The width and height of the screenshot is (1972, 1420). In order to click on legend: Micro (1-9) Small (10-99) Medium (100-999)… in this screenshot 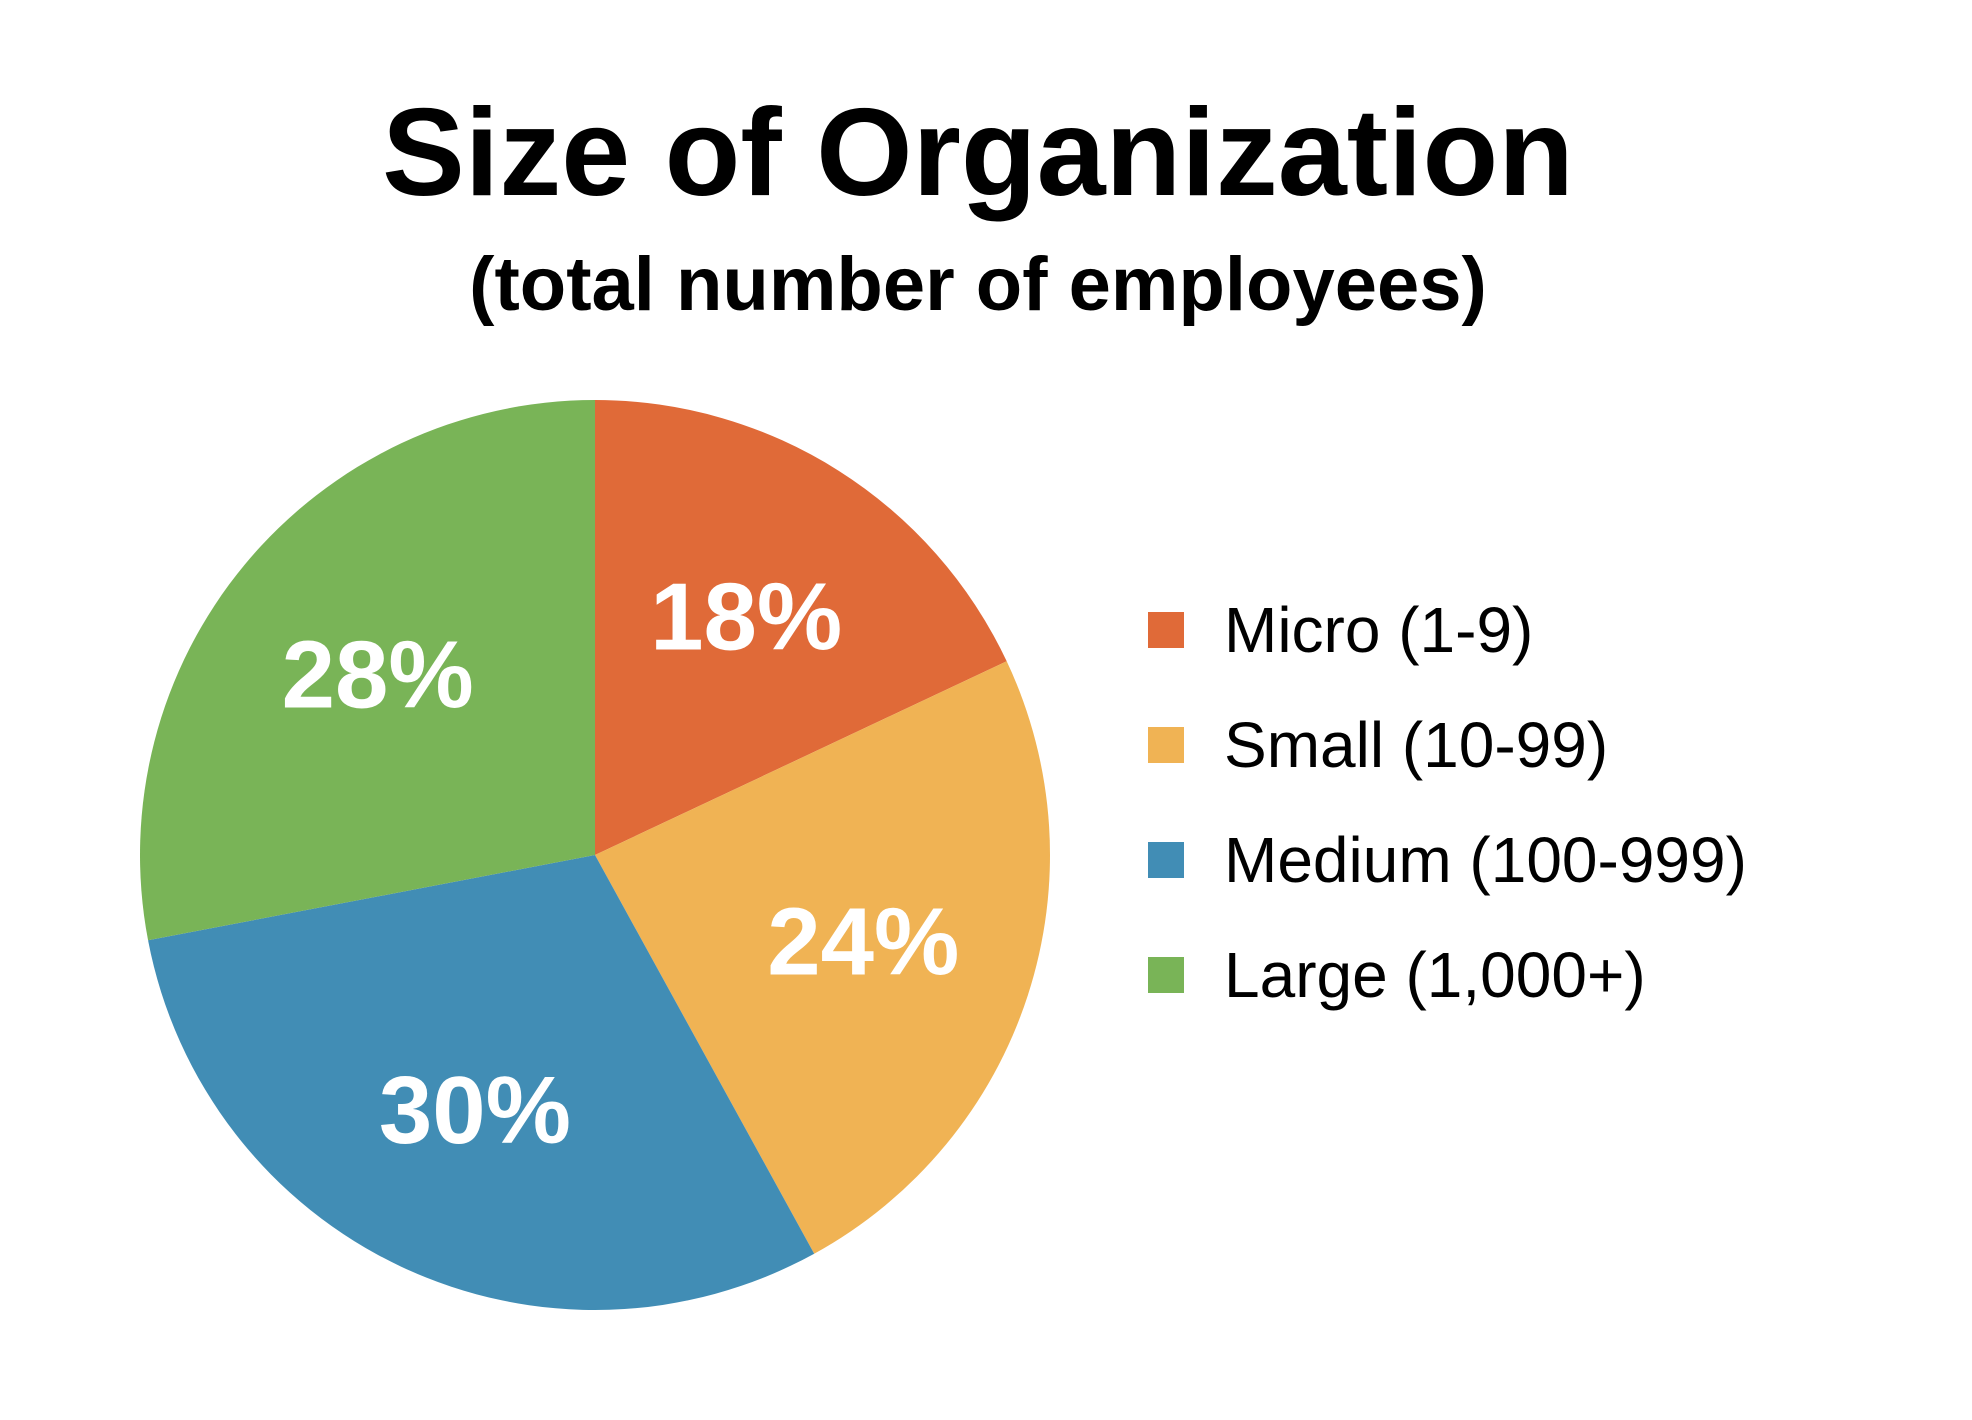, I will do `click(1447, 802)`.